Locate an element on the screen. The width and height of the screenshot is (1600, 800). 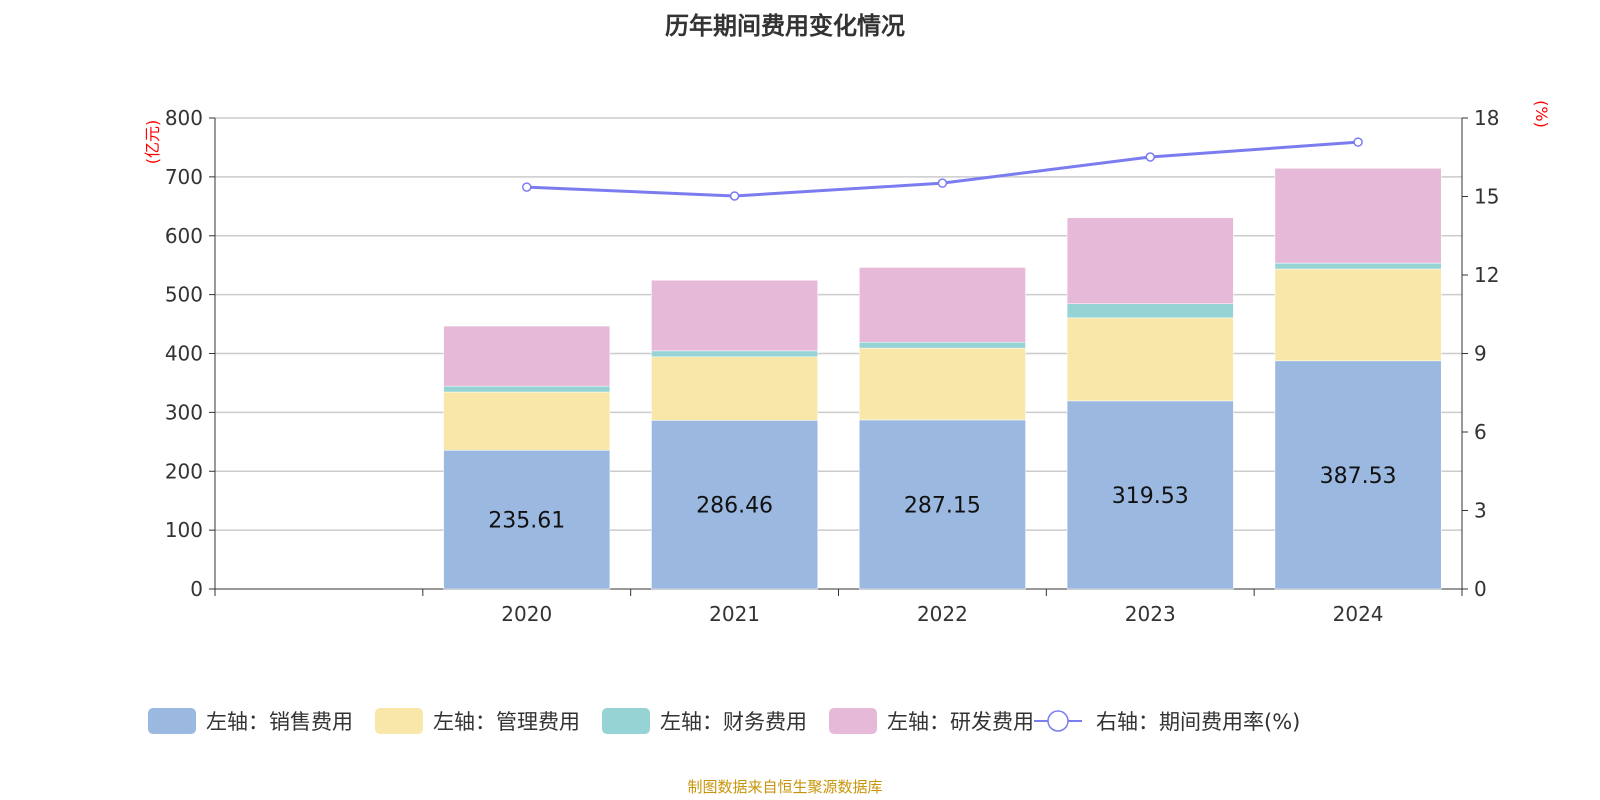
data-label: 286.46 is located at coordinates (734, 506).